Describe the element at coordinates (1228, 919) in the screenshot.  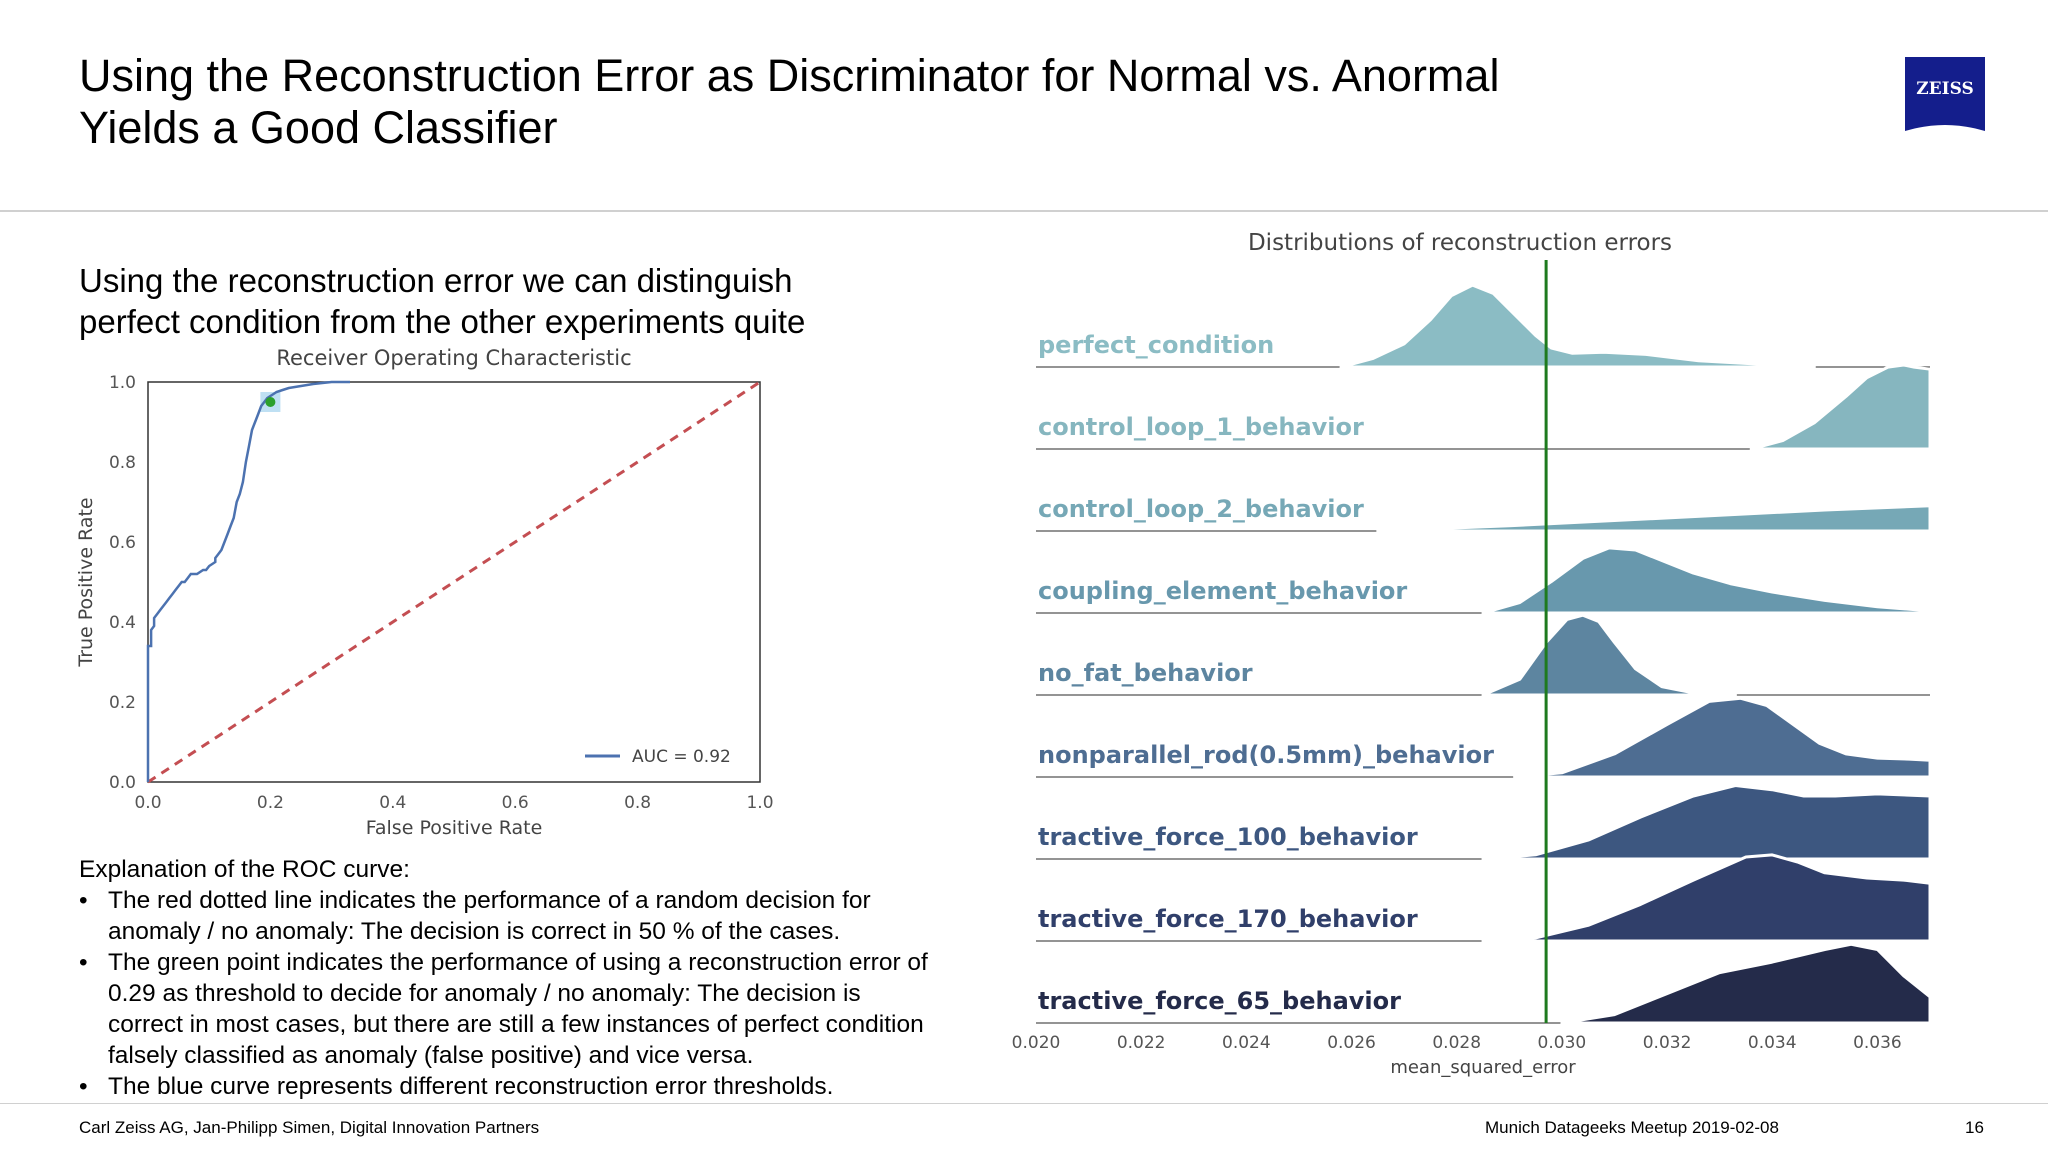
I see `ridge-series-label: tractive_force_170_behavior` at that location.